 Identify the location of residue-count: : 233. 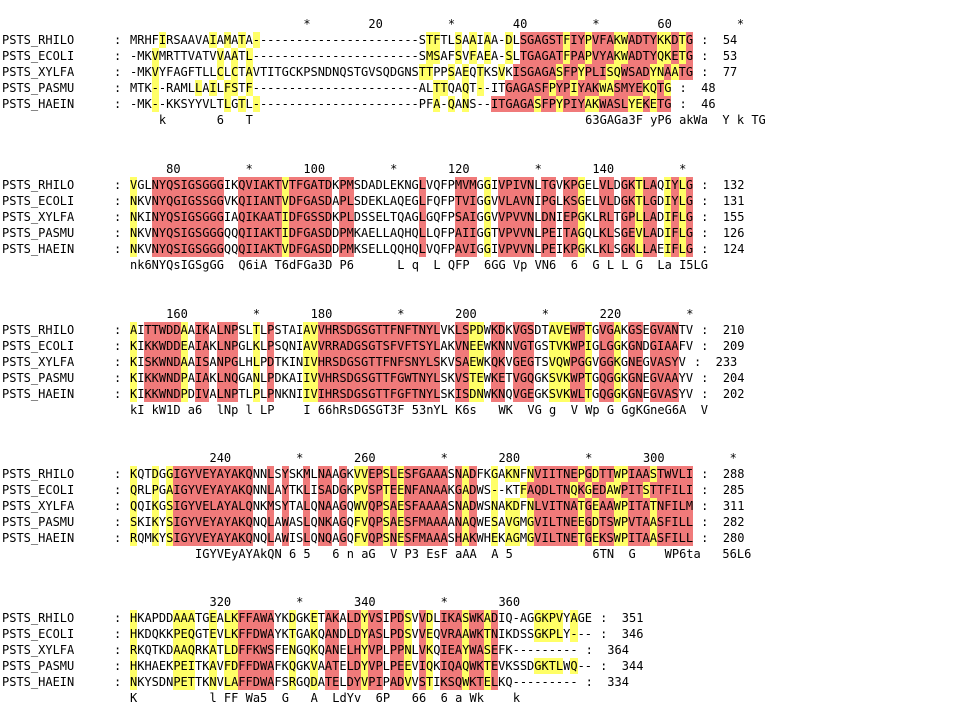
(715, 362).